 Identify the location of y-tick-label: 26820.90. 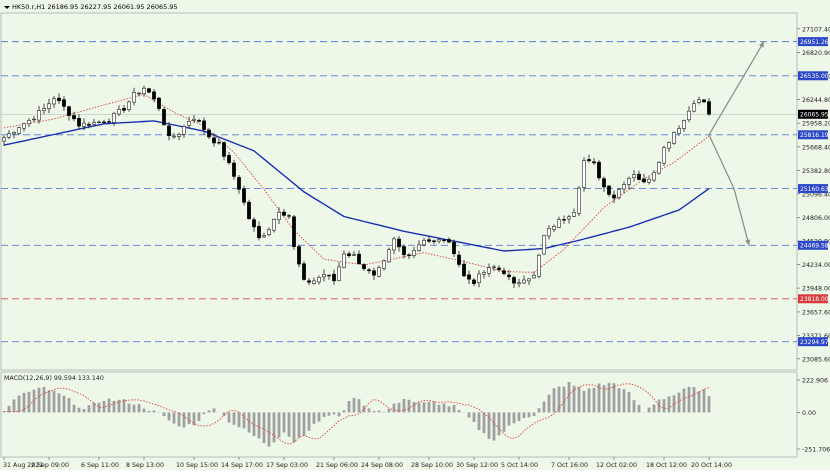
(816, 53).